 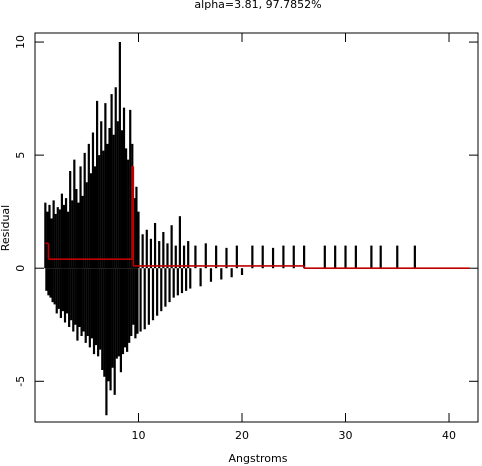 What do you see at coordinates (449, 435) in the screenshot?
I see `x-tick-label: 40` at bounding box center [449, 435].